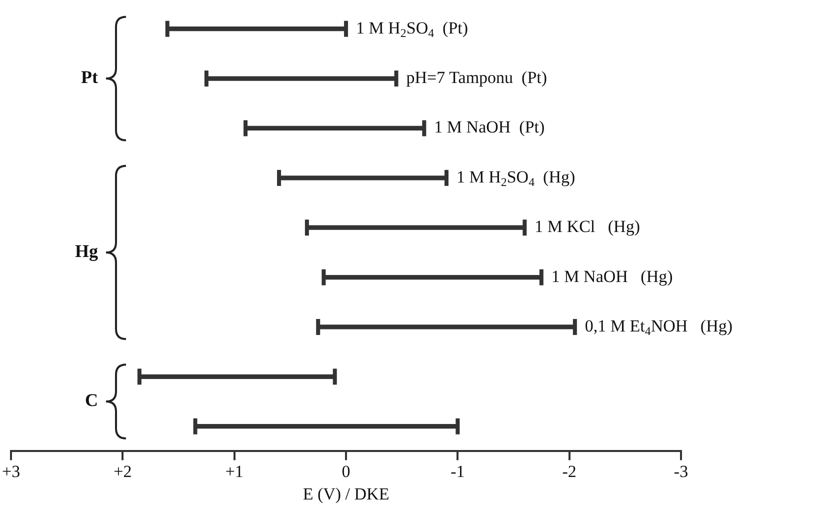 The height and width of the screenshot is (509, 839). What do you see at coordinates (489, 127) in the screenshot?
I see `y-tick-label: 1 M NaOH (Pt)` at bounding box center [489, 127].